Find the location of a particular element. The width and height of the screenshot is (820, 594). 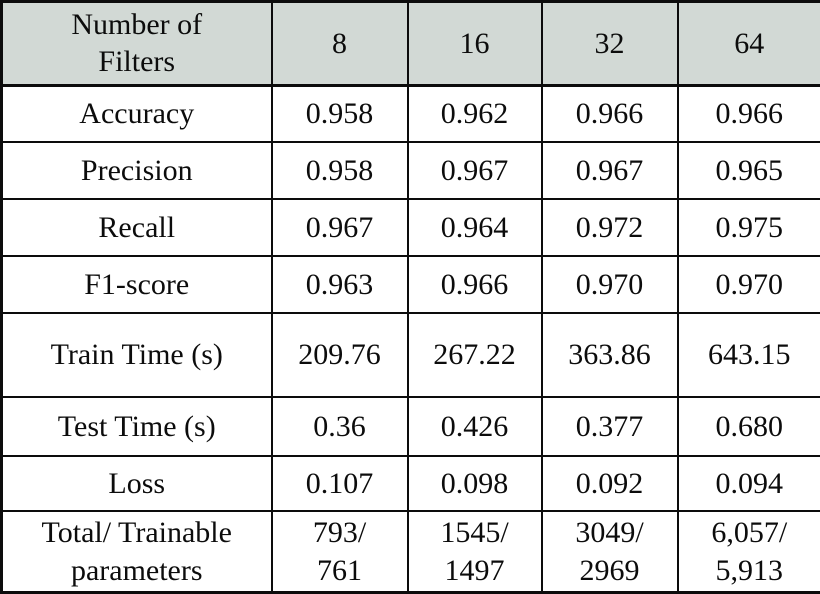

cell-recall-32: 0.972 is located at coordinates (609, 227).